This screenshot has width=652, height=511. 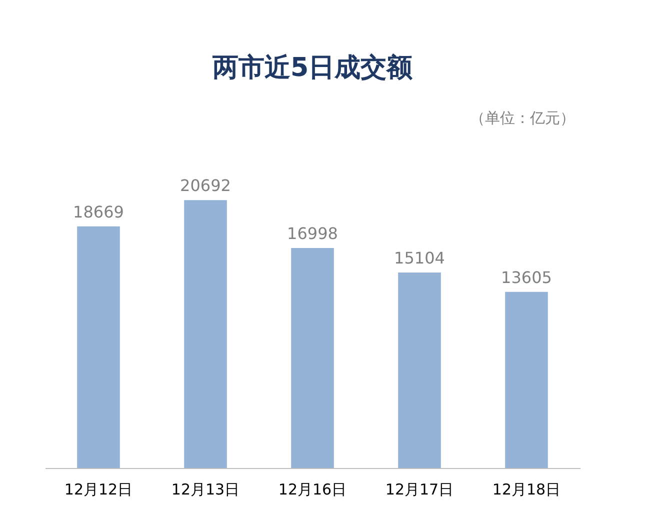 I want to click on data-label: 20692, so click(x=205, y=186).